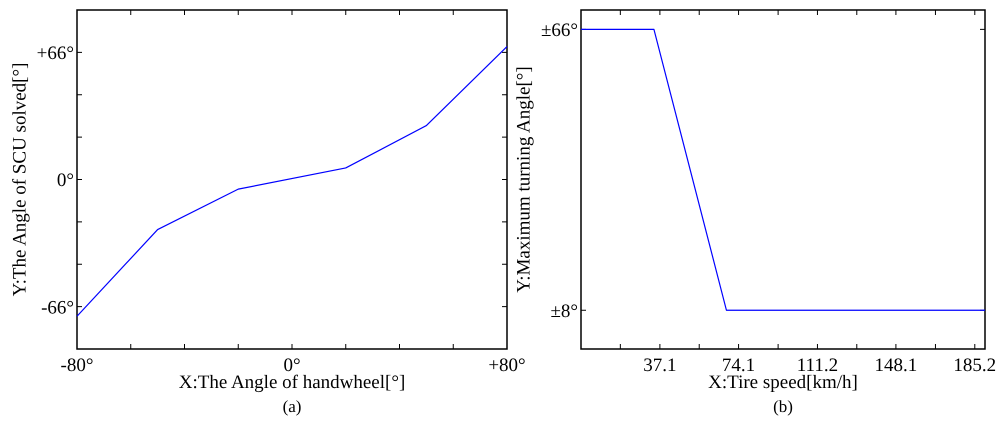 The height and width of the screenshot is (423, 997). I want to click on text: (b), so click(783, 406).